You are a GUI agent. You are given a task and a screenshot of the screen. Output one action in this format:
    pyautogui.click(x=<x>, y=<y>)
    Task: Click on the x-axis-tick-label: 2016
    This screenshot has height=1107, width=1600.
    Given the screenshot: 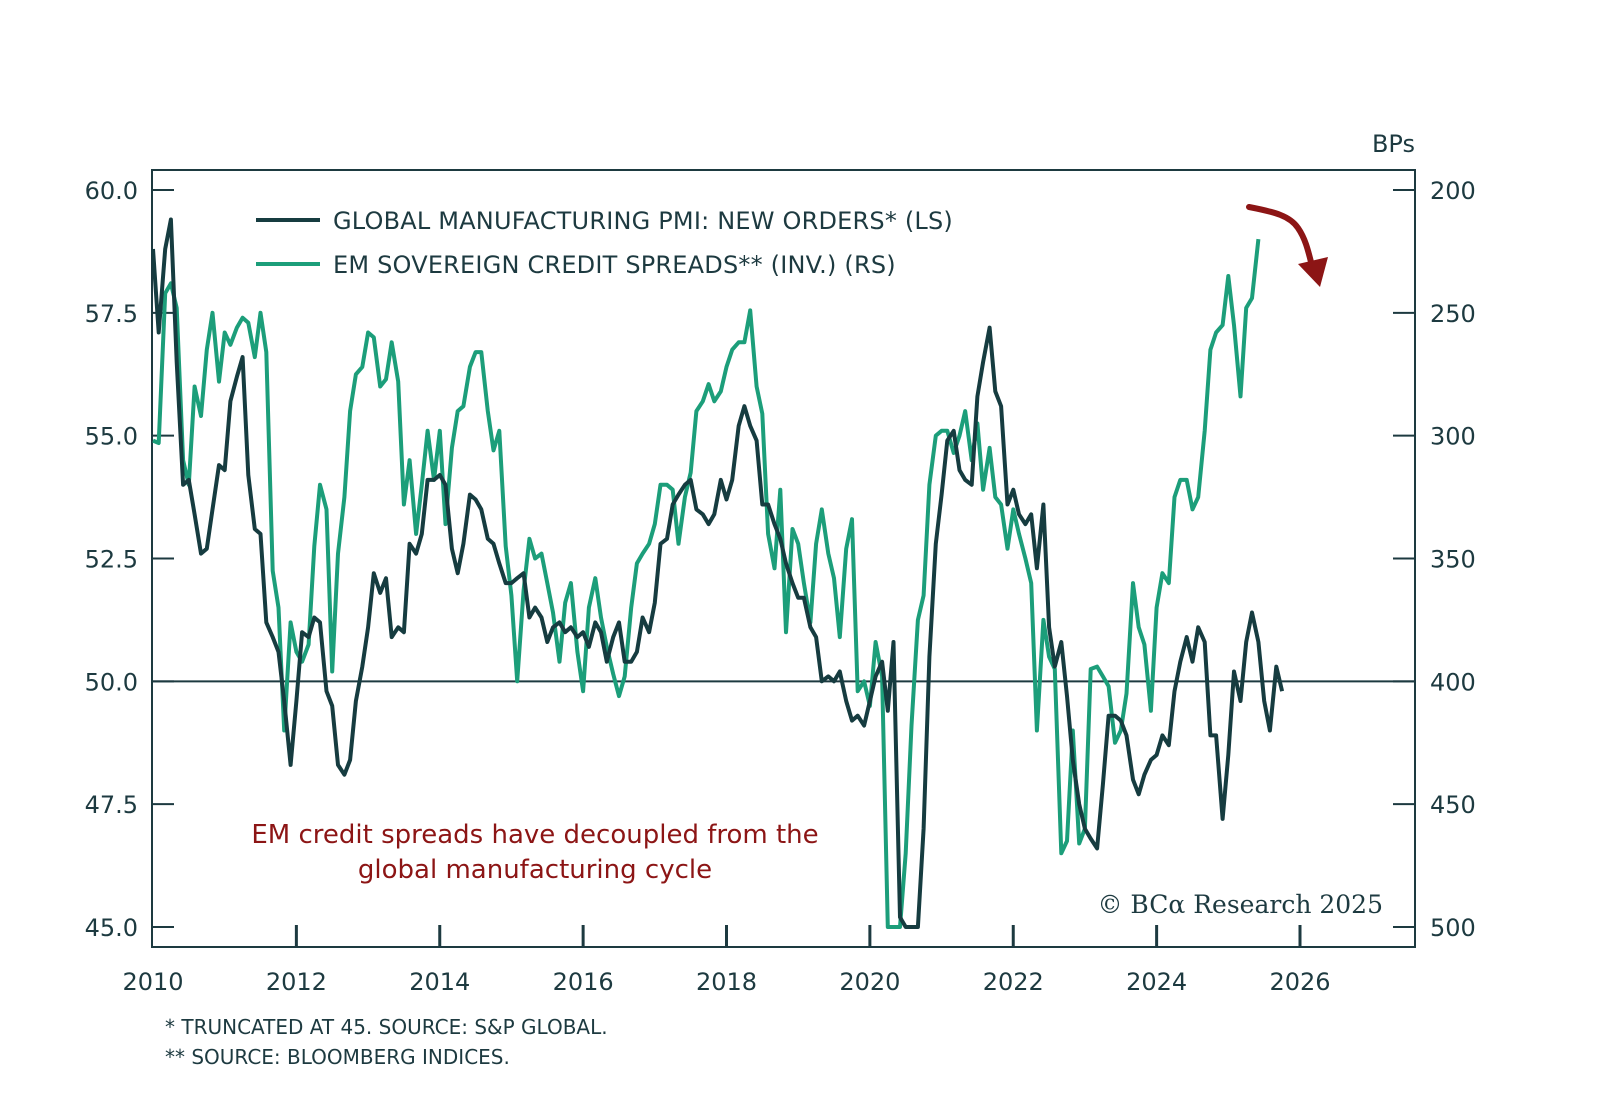 What is the action you would take?
    pyautogui.click(x=583, y=982)
    